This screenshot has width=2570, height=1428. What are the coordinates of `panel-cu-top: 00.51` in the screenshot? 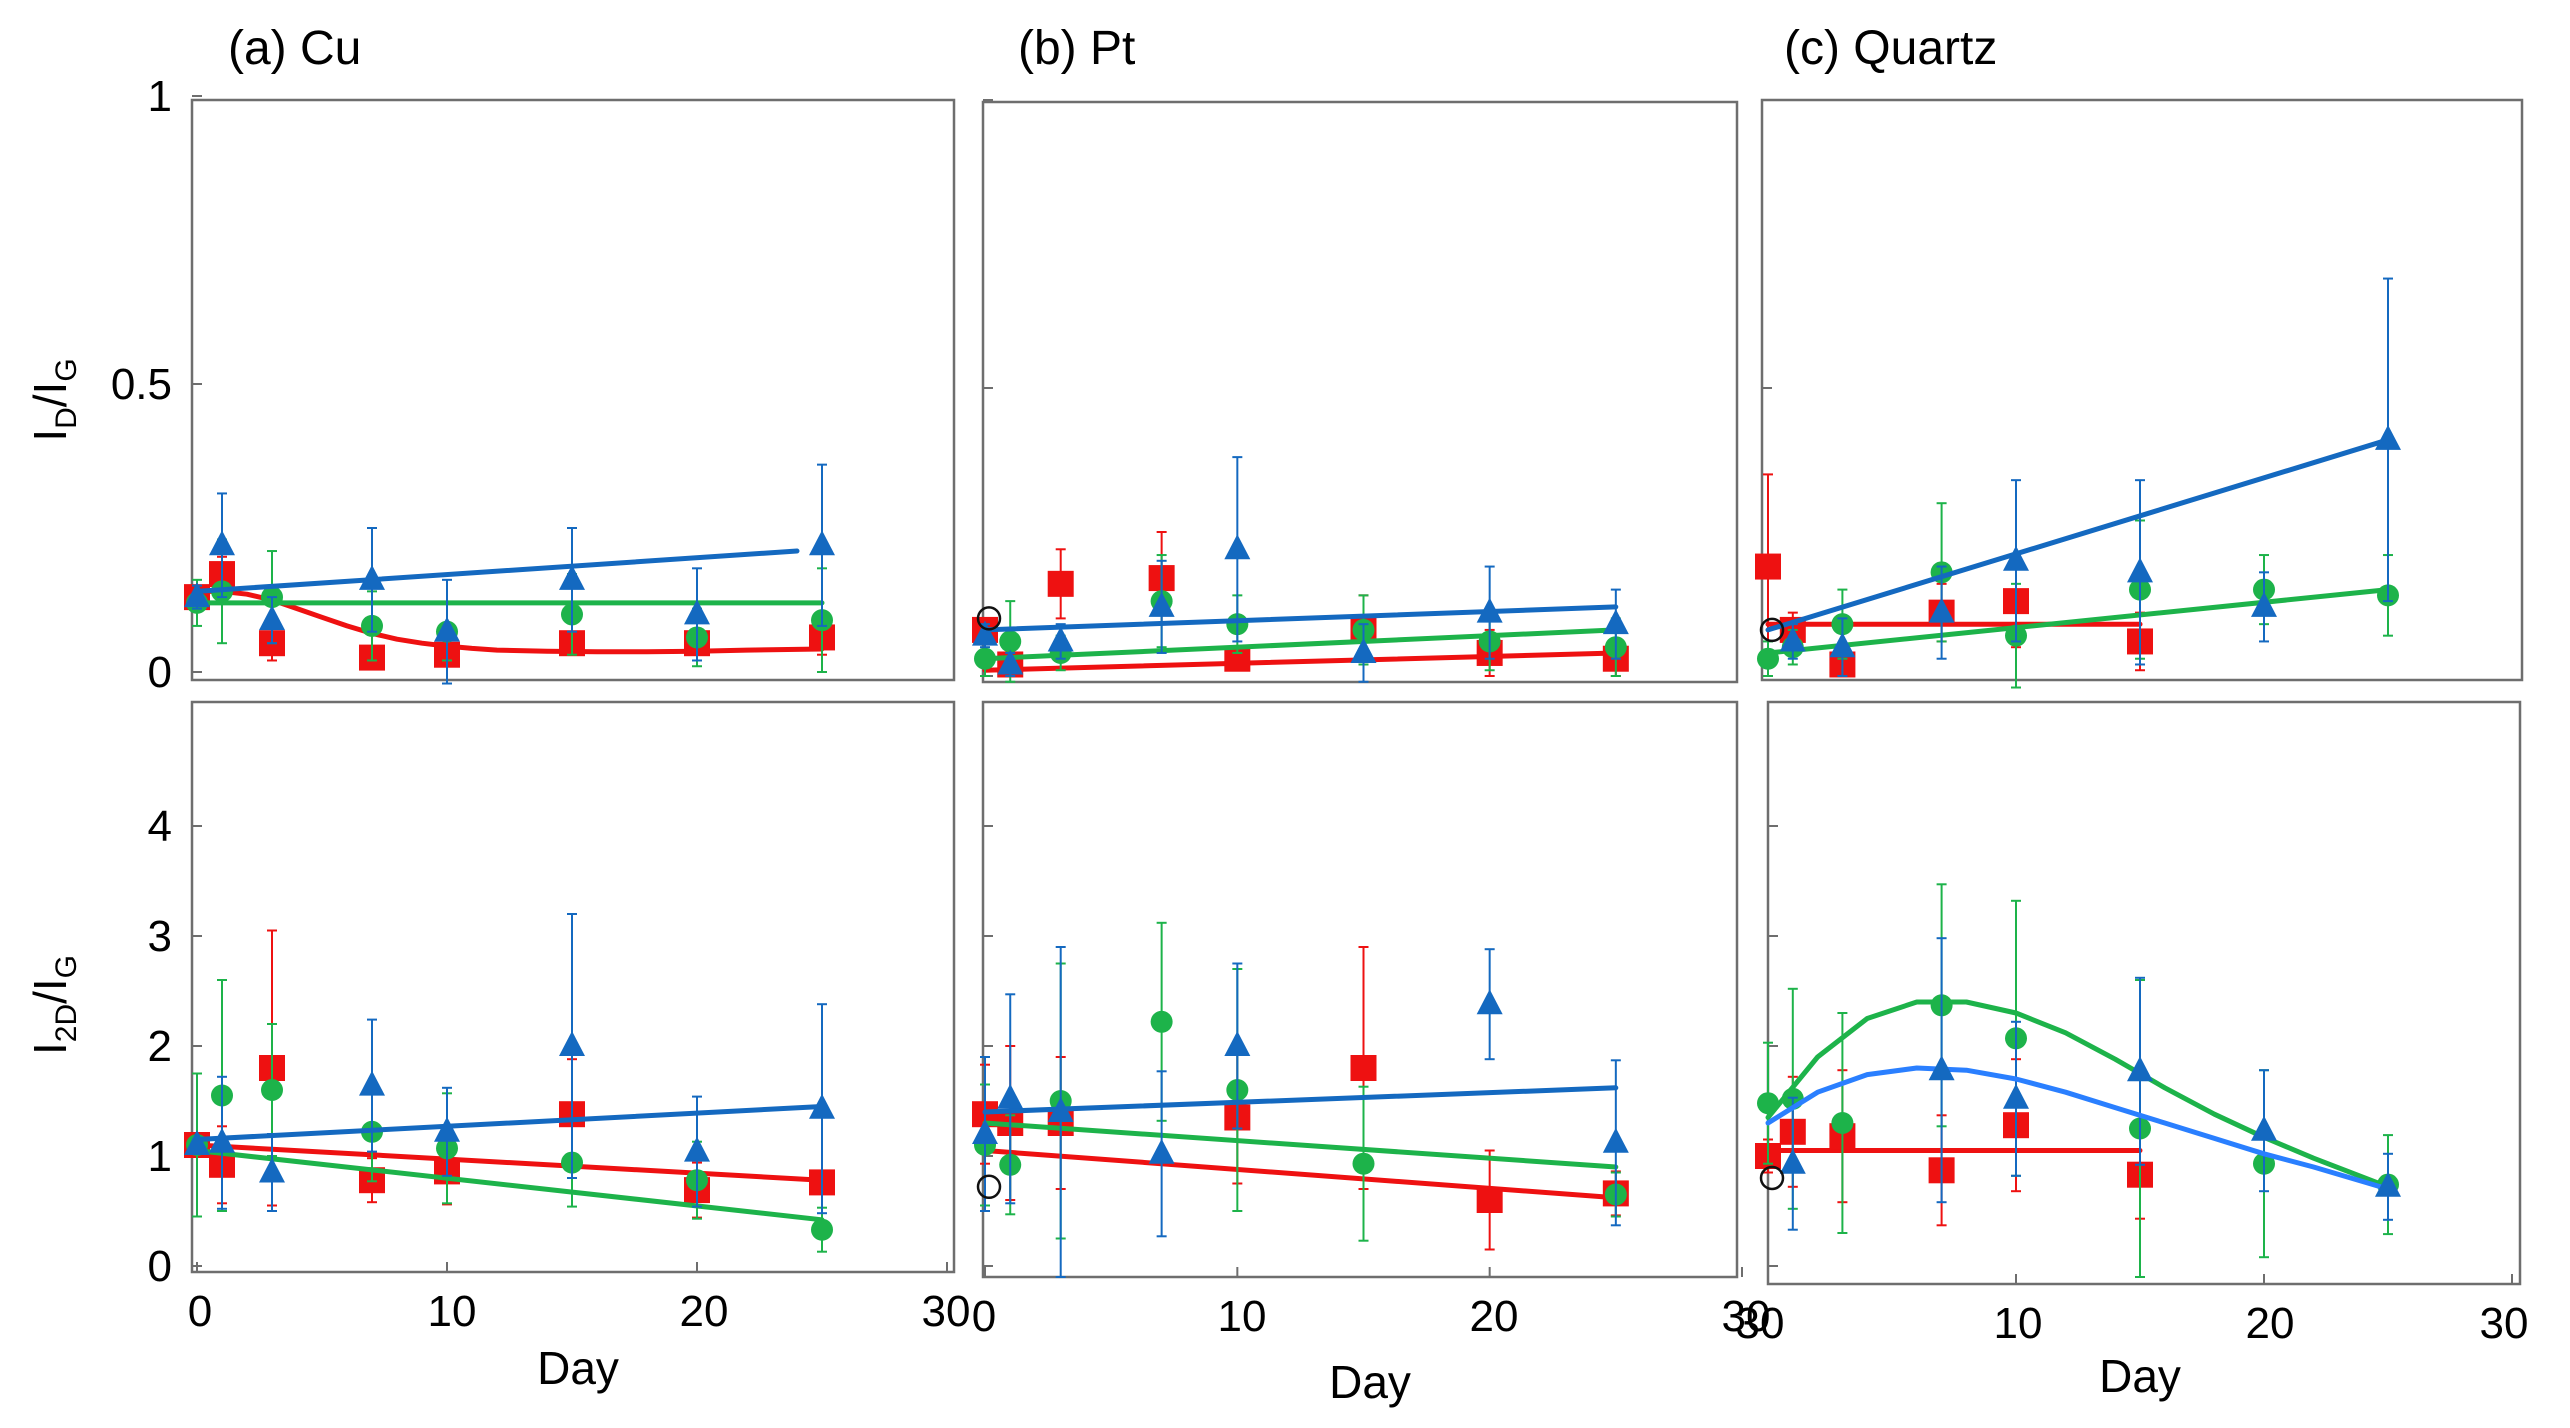 It's located at (533, 384).